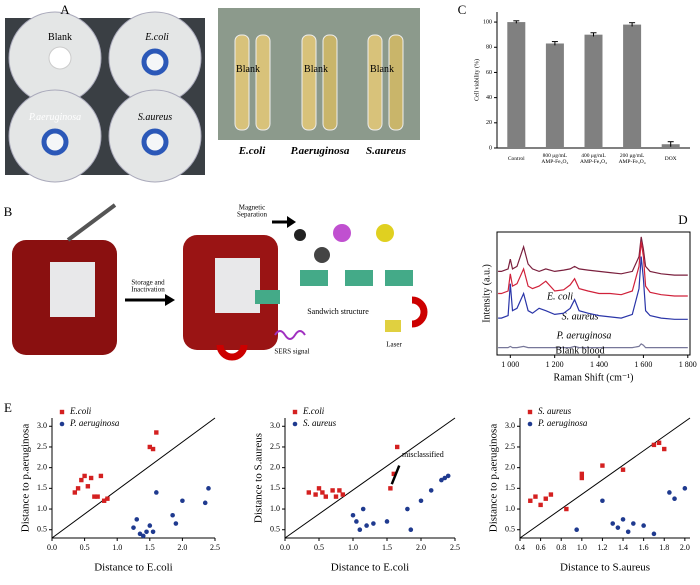  What do you see at coordinates (65, 10) in the screenshot?
I see `panel-label: A` at bounding box center [65, 10].